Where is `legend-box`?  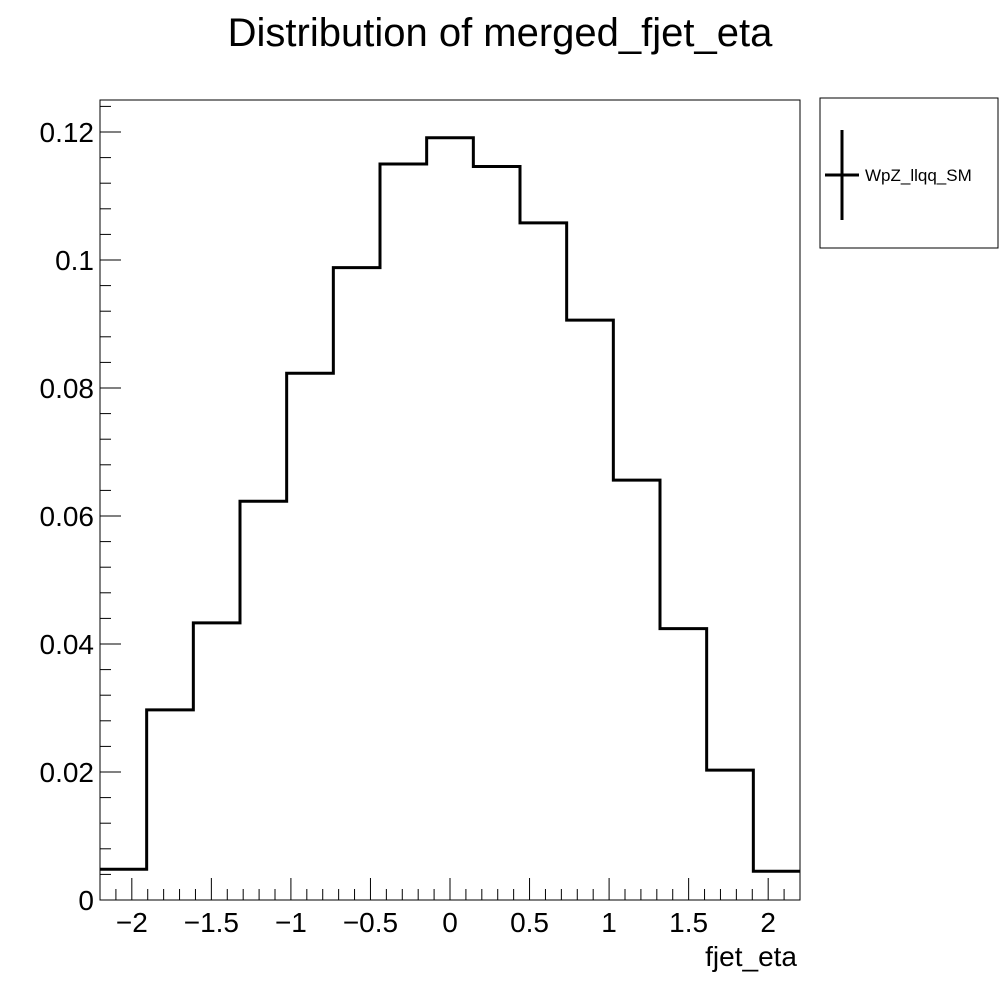 legend-box is located at coordinates (909, 173).